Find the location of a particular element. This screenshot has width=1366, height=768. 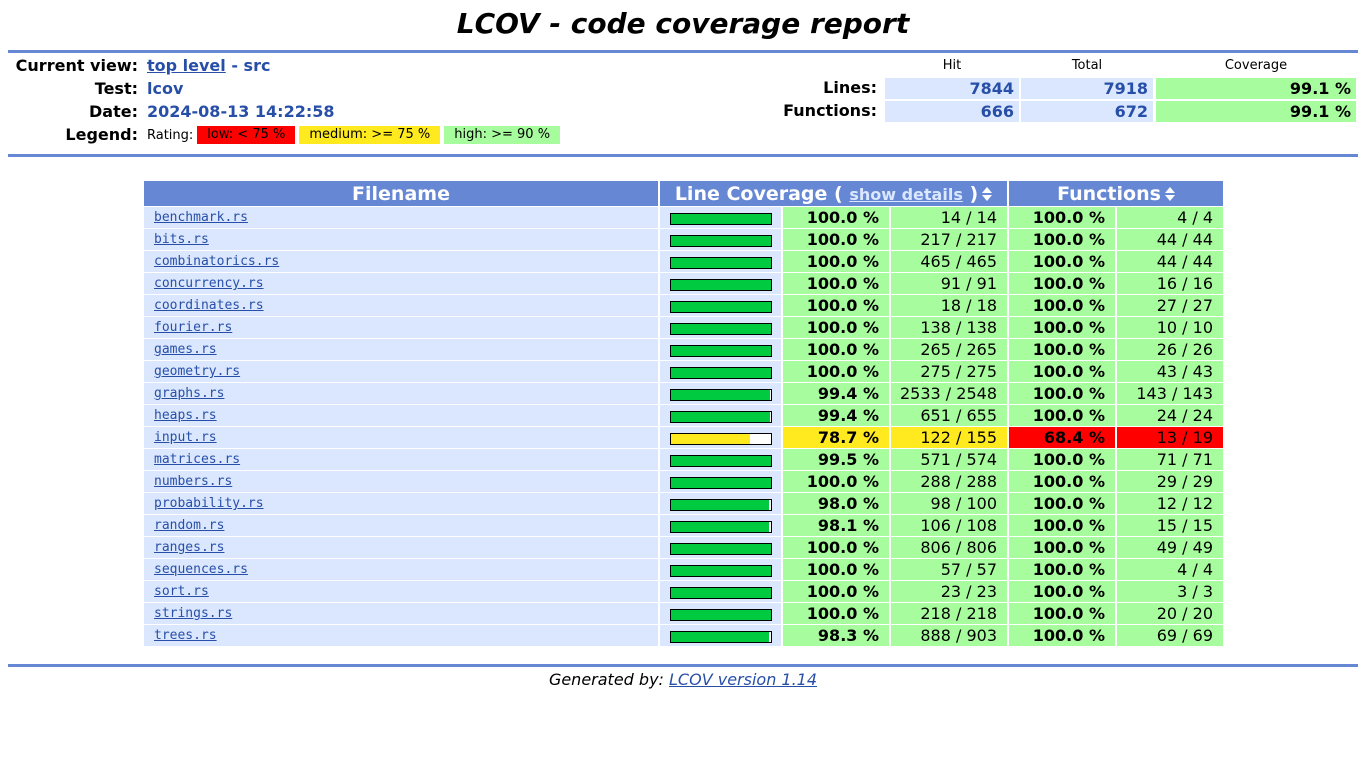

table-row: benchmark.rs 100.0 % 14 / 14 100.0 % 4 / 4 is located at coordinates (683, 217).